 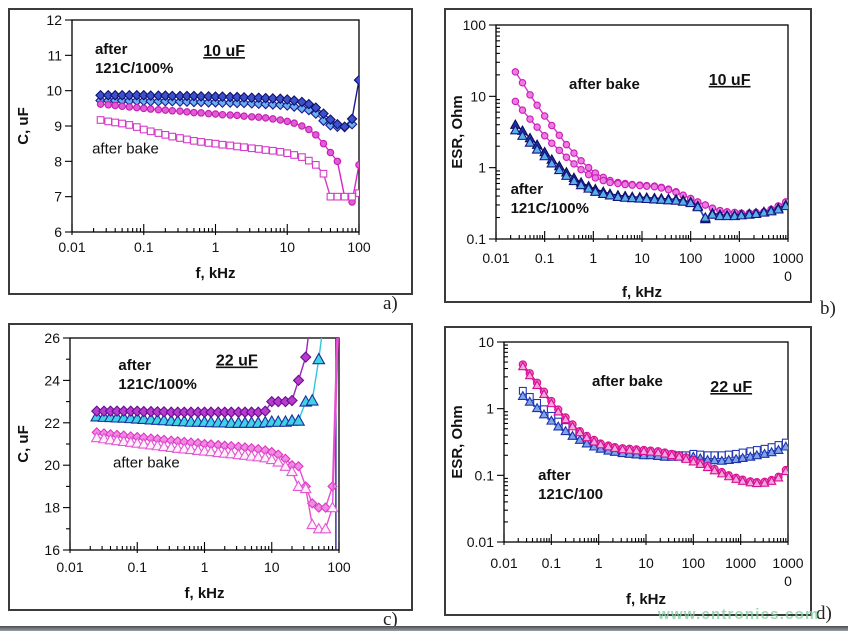 What do you see at coordinates (570, 485) in the screenshot?
I see `annotation-label: after 121C/100` at bounding box center [570, 485].